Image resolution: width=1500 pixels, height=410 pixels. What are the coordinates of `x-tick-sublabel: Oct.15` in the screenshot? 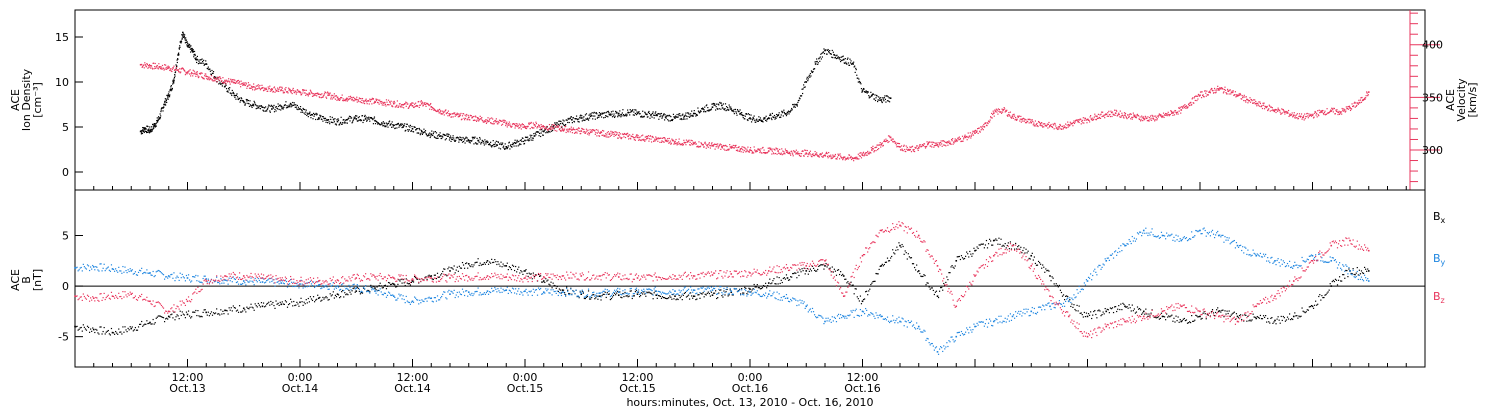 It's located at (637, 388).